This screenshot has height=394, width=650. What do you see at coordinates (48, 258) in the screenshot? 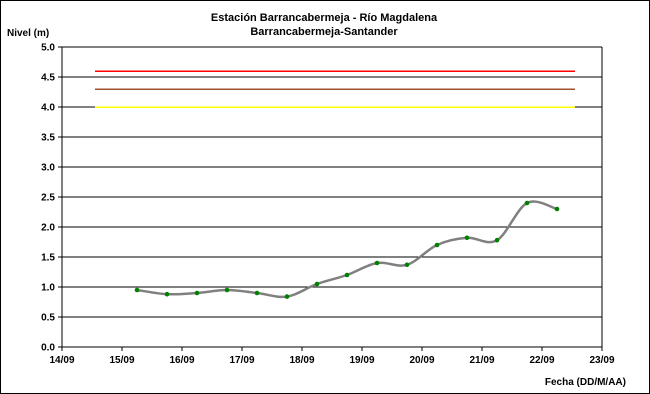
I see `y-tick-label-3: 1.5` at bounding box center [48, 258].